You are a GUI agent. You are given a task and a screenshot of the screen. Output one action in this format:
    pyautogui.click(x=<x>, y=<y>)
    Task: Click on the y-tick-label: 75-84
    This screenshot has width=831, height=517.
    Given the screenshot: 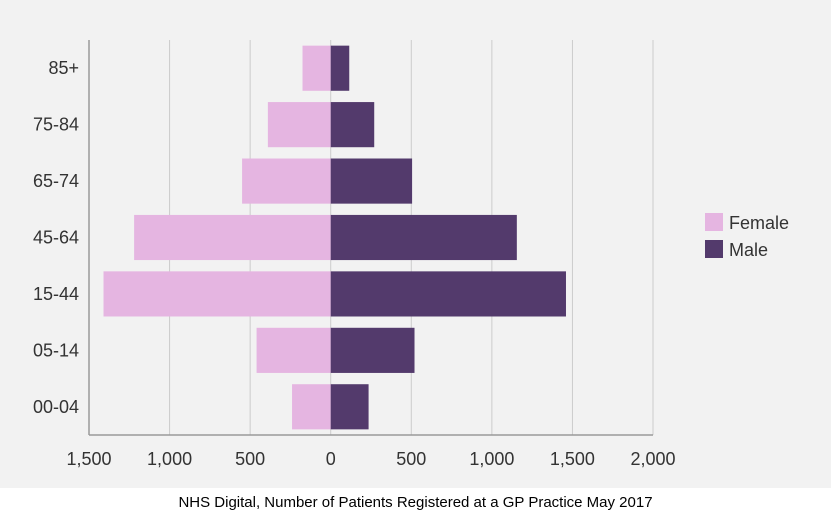 What is the action you would take?
    pyautogui.click(x=56, y=125)
    